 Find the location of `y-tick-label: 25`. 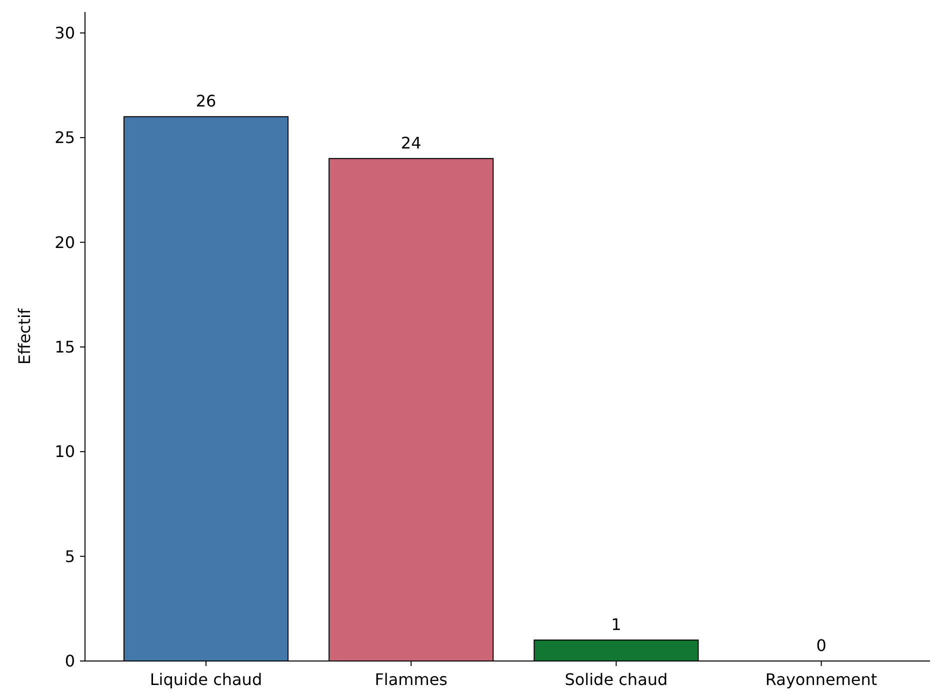

y-tick-label: 25 is located at coordinates (64, 138).